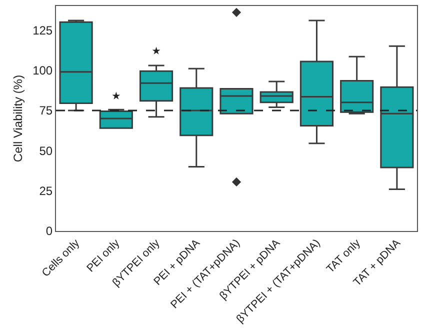  Describe the element at coordinates (46, 111) in the screenshot. I see `y-tick-label: 75` at that location.